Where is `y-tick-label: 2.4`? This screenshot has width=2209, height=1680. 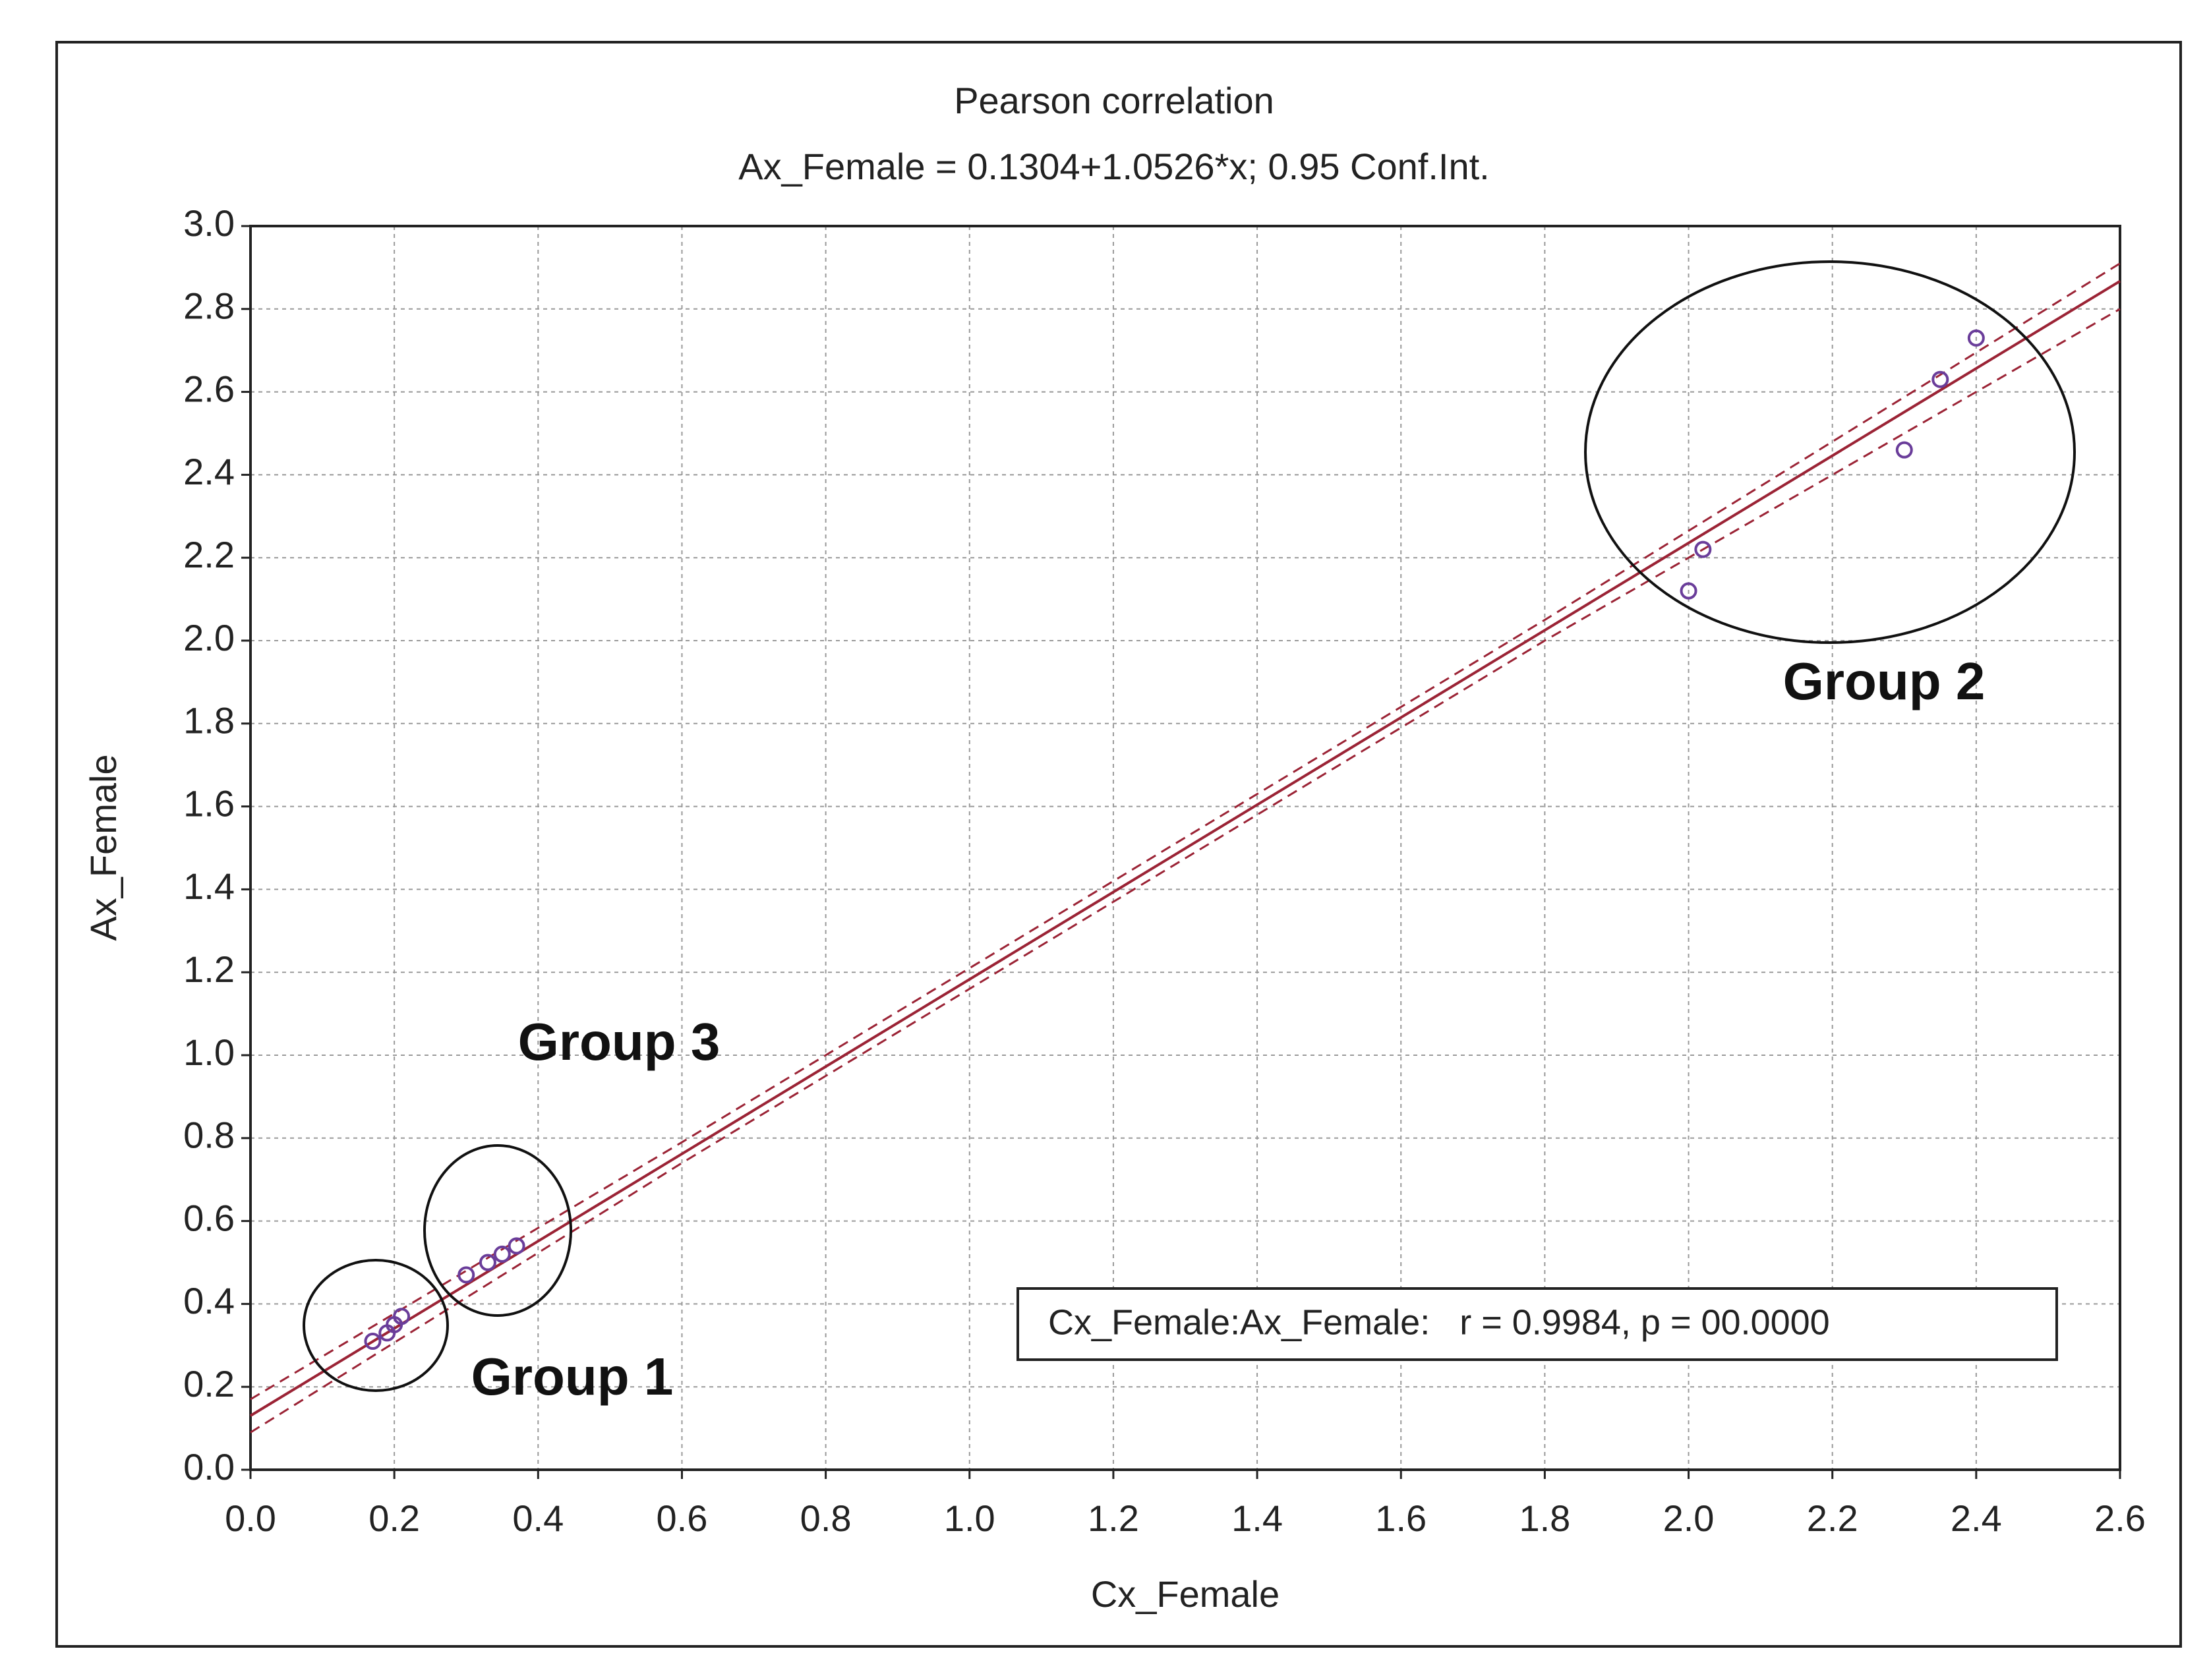
y-tick-label: 2.4 is located at coordinates (209, 471).